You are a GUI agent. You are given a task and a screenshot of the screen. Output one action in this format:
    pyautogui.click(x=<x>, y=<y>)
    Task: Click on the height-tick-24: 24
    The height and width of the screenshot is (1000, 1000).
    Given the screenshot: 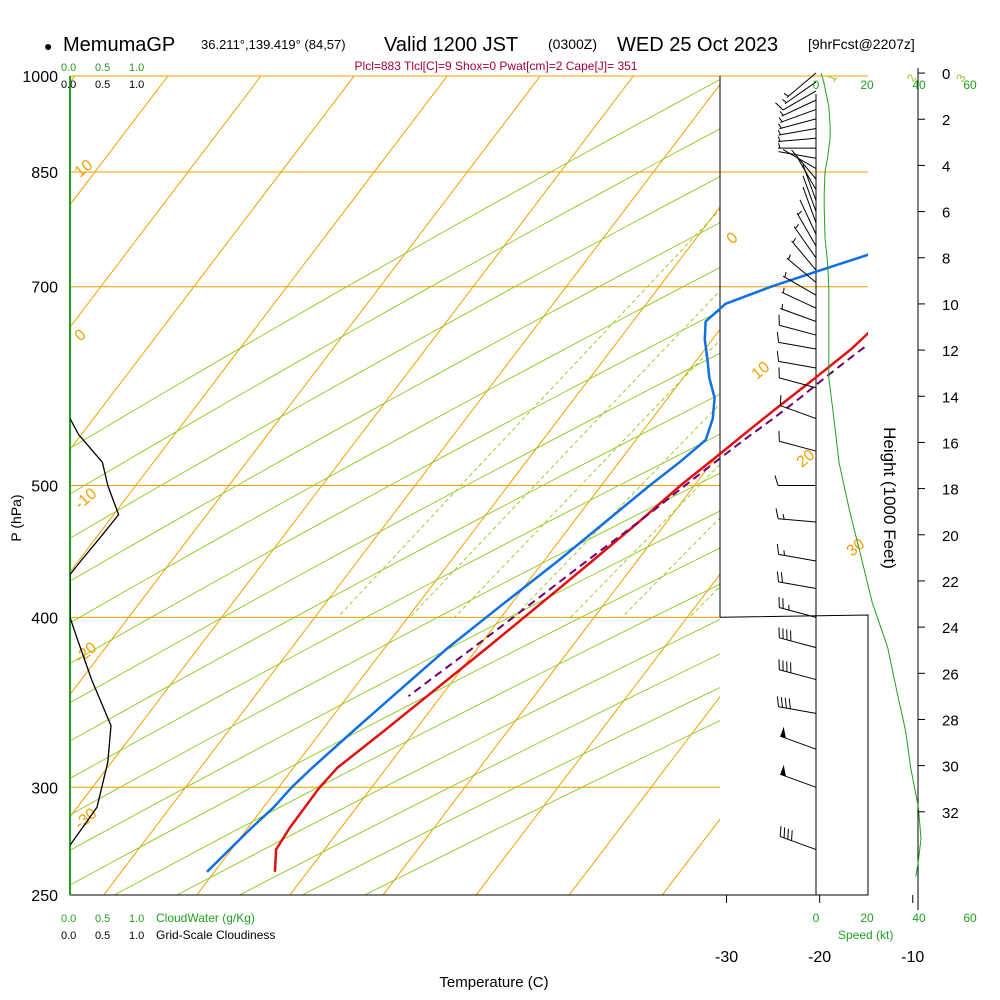 What is the action you would take?
    pyautogui.click(x=950, y=628)
    